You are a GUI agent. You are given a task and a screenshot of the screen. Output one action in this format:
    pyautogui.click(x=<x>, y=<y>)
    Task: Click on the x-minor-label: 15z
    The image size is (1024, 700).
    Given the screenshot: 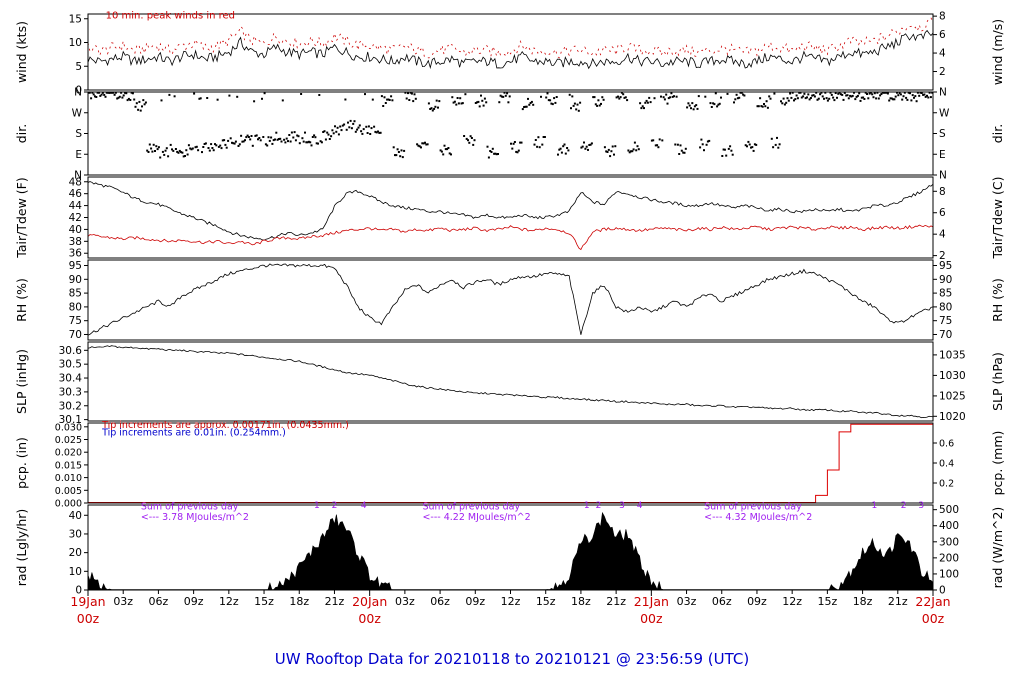 What is the action you would take?
    pyautogui.click(x=827, y=601)
    